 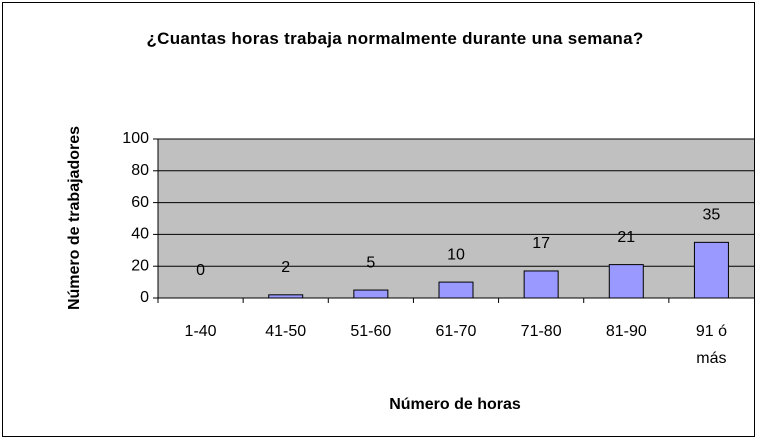 I want to click on x-tick-label: 71-80, so click(x=541, y=331).